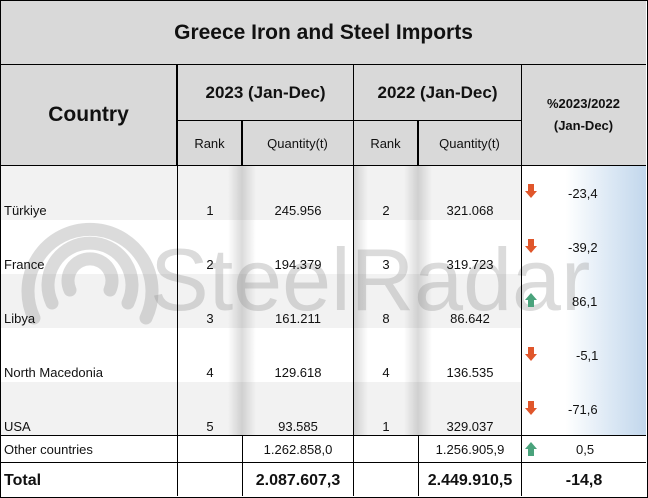 Image resolution: width=648 pixels, height=498 pixels. Describe the element at coordinates (298, 449) in the screenshot. I see `other-quantity-2023: 1.262.858,0` at that location.